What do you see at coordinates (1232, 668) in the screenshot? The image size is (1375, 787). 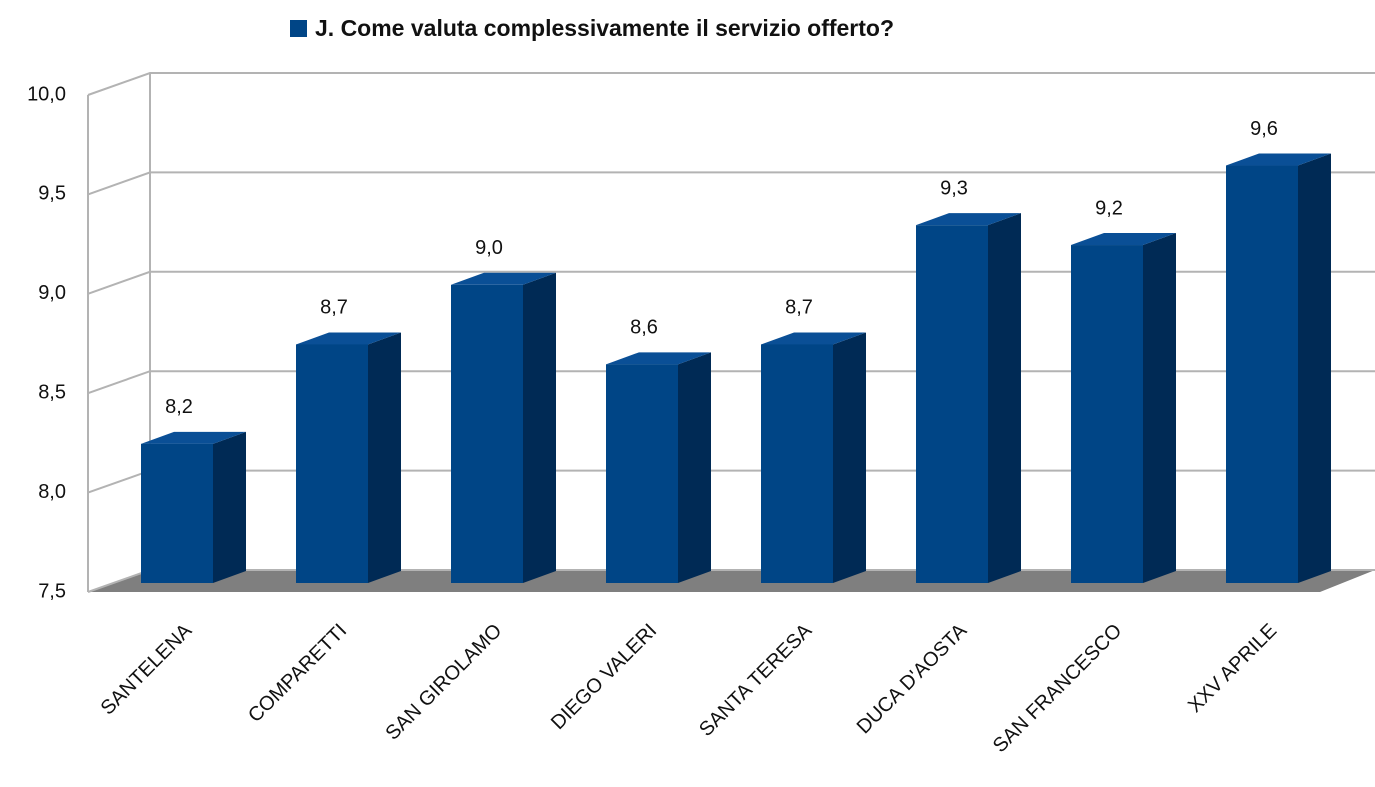 I see `x-tick-label: XXV APRILE` at bounding box center [1232, 668].